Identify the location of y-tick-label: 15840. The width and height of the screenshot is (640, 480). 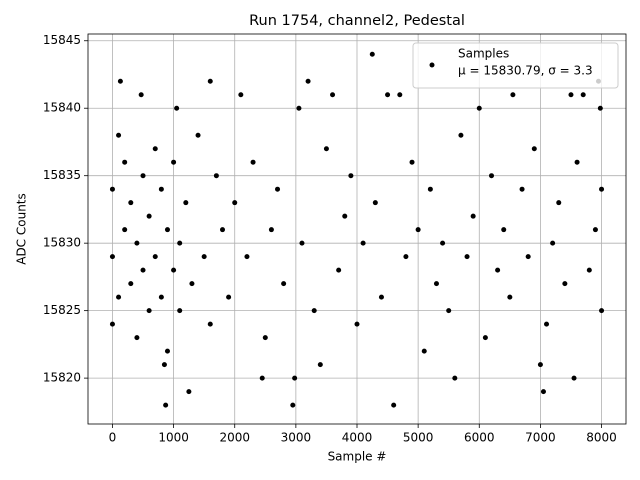
(62, 108).